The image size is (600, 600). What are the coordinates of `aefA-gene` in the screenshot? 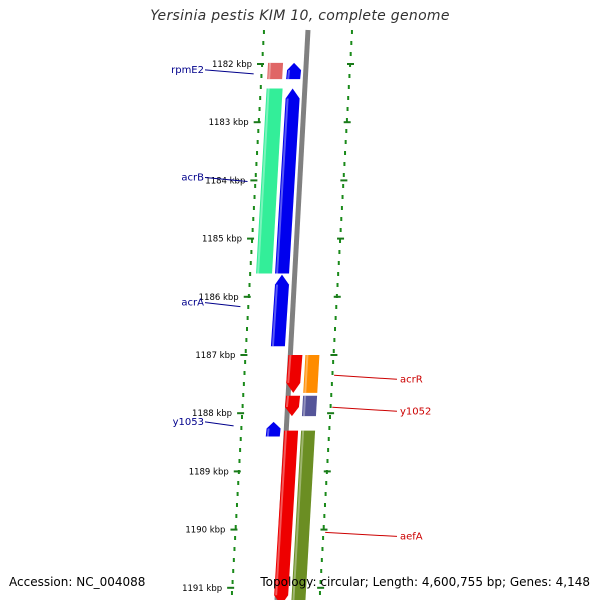 It's located at (286, 515).